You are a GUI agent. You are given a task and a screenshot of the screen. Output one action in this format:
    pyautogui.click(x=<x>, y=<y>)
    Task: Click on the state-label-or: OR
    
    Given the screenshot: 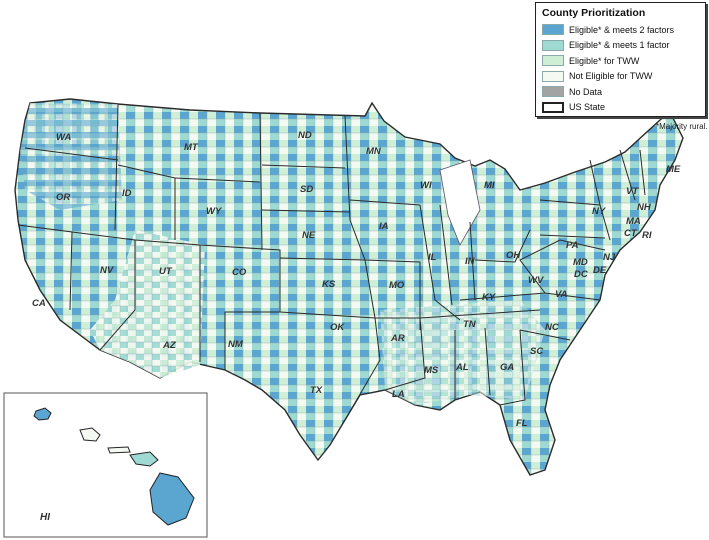 What is the action you would take?
    pyautogui.click(x=63, y=197)
    